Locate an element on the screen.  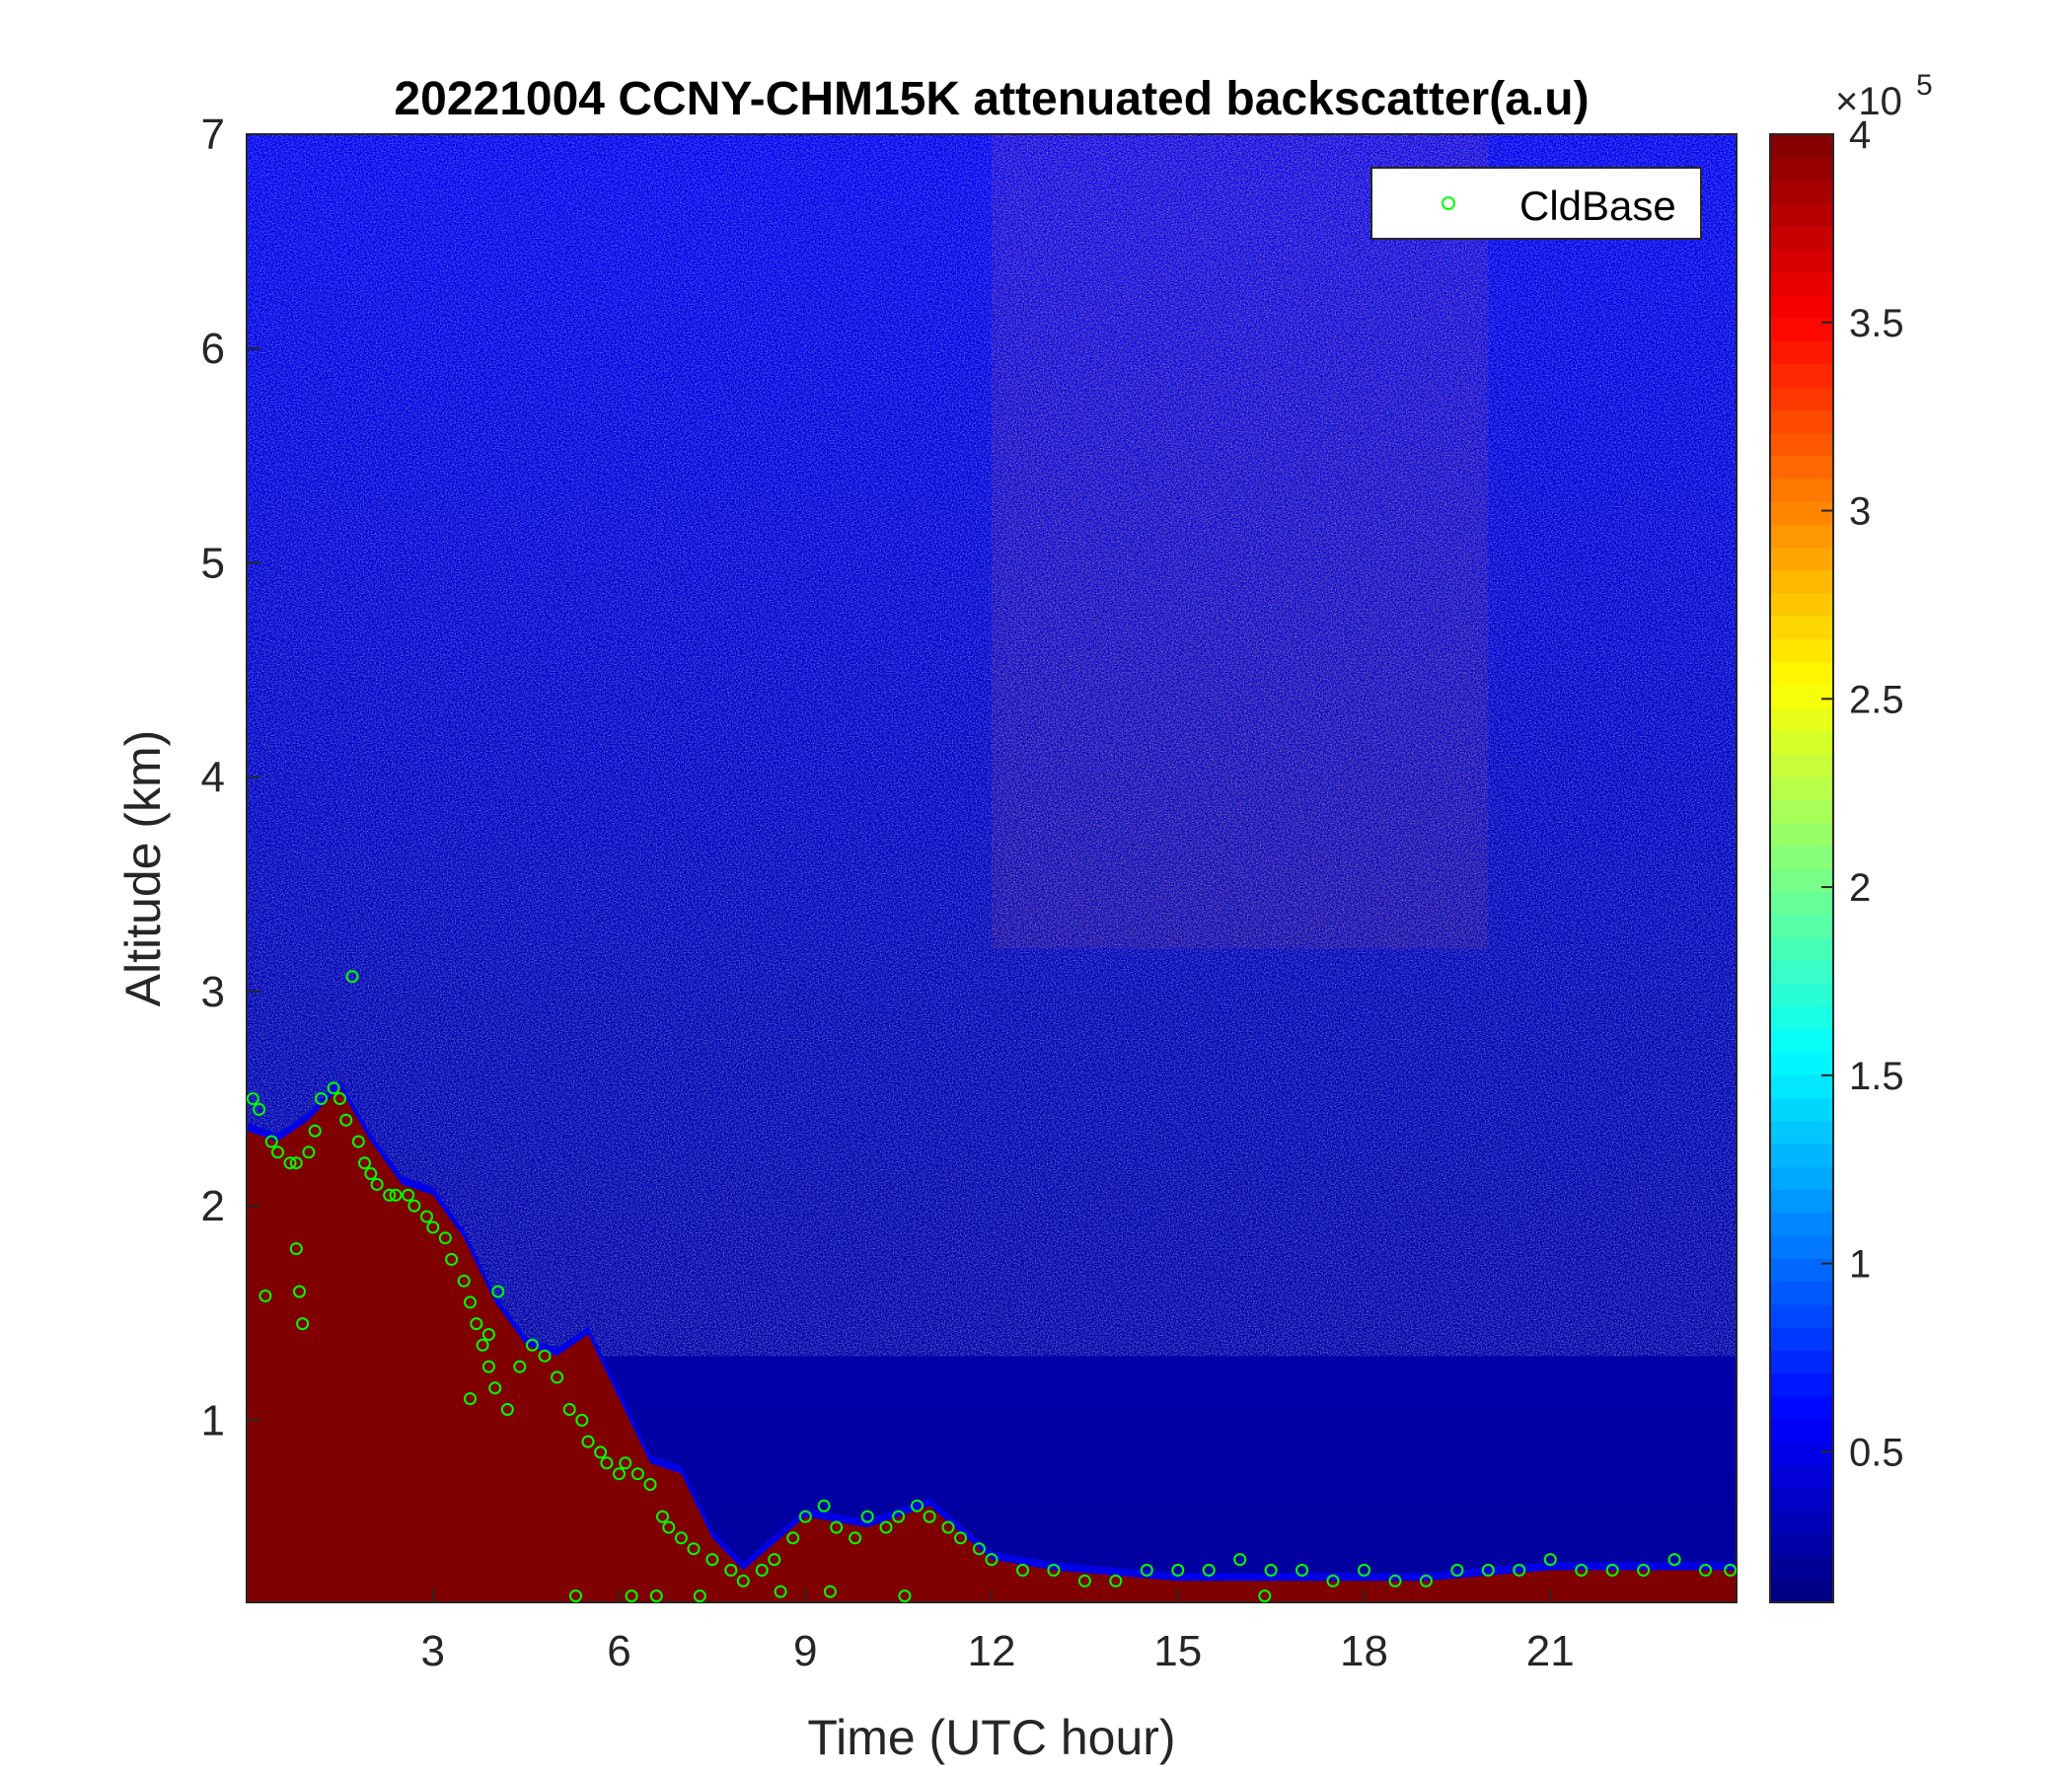
legend-box is located at coordinates (1536, 204).